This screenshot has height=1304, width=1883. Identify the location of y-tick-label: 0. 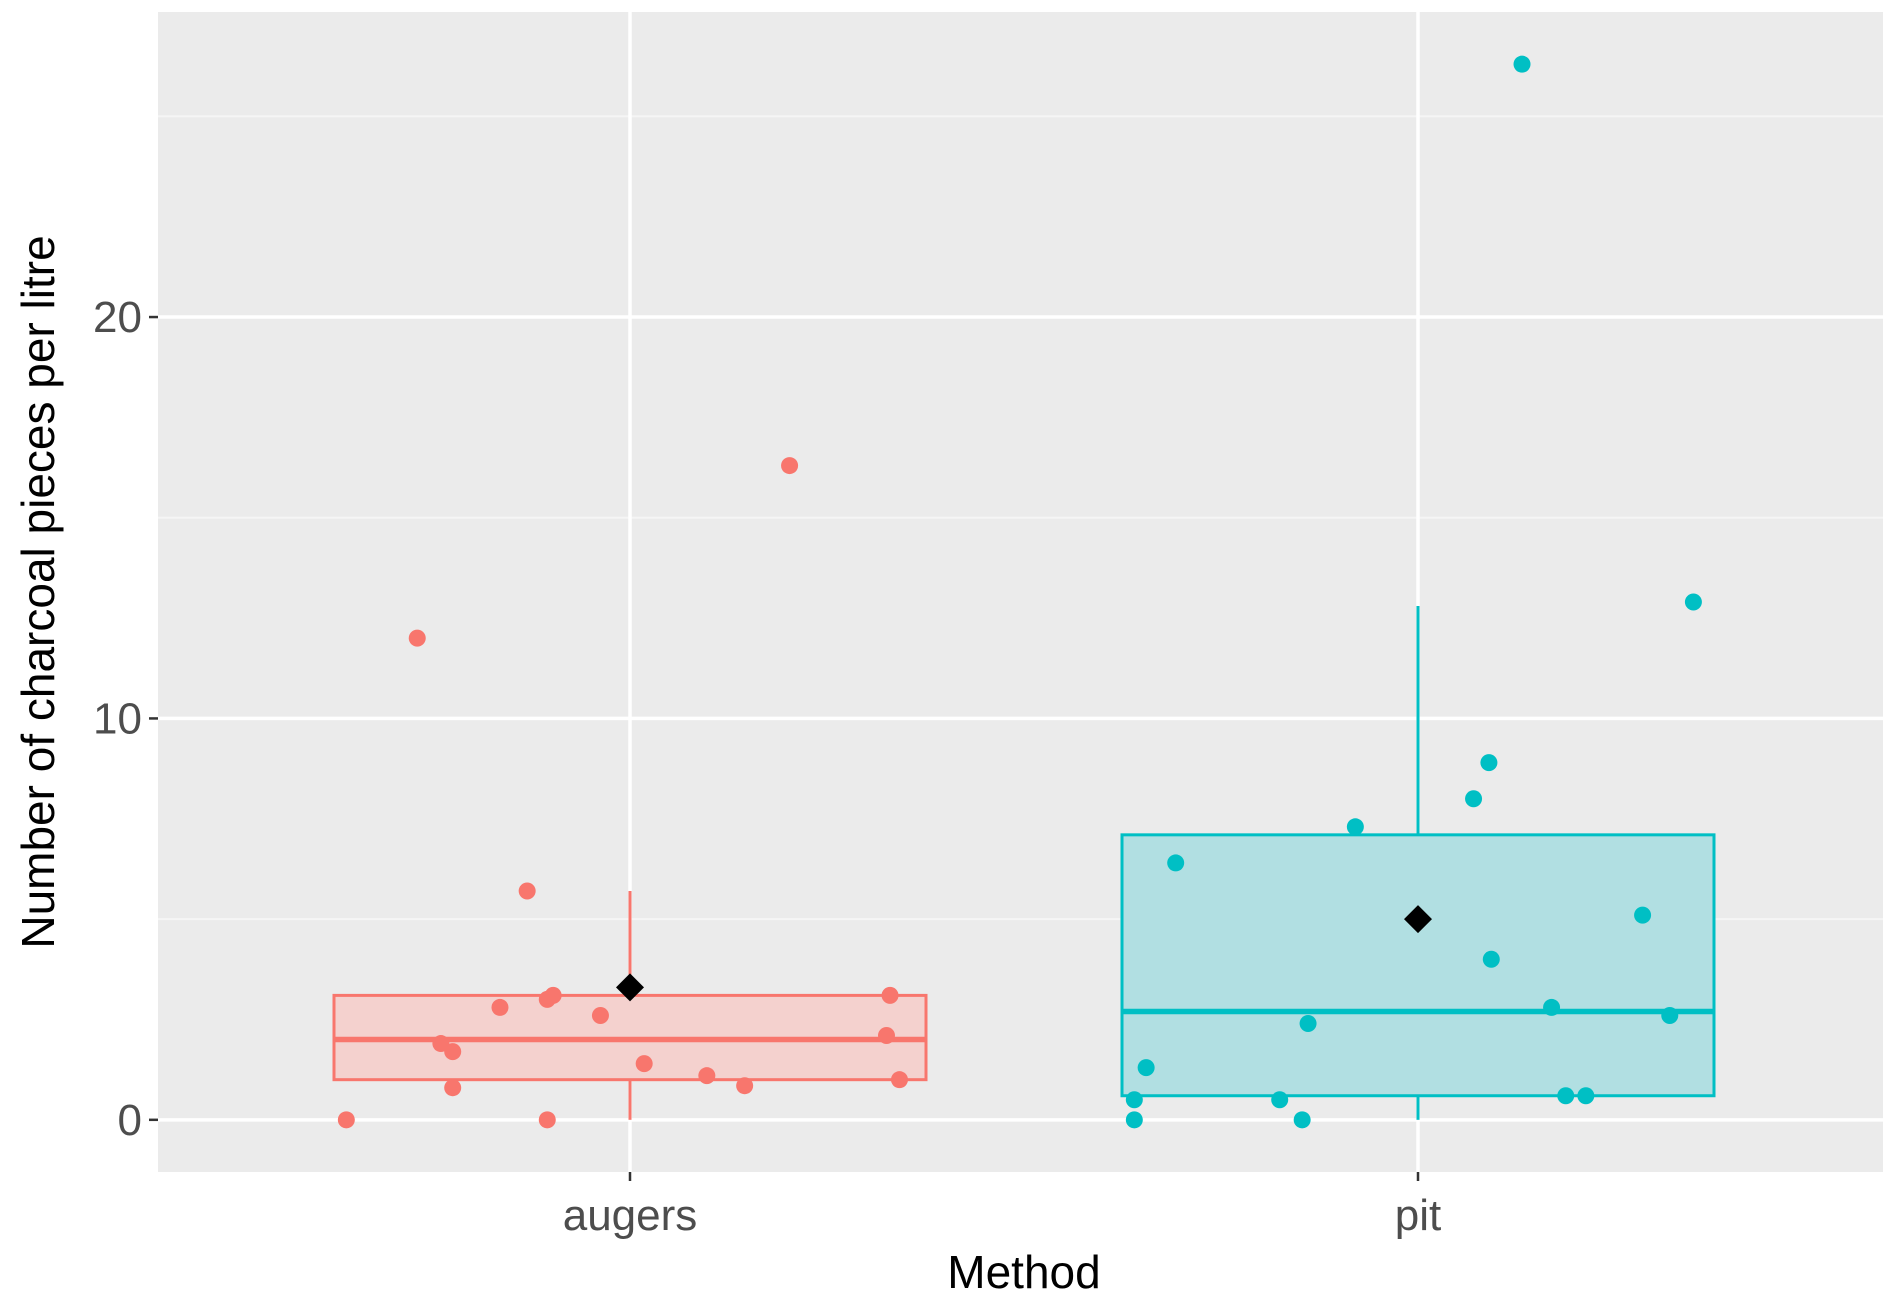
(130, 1120).